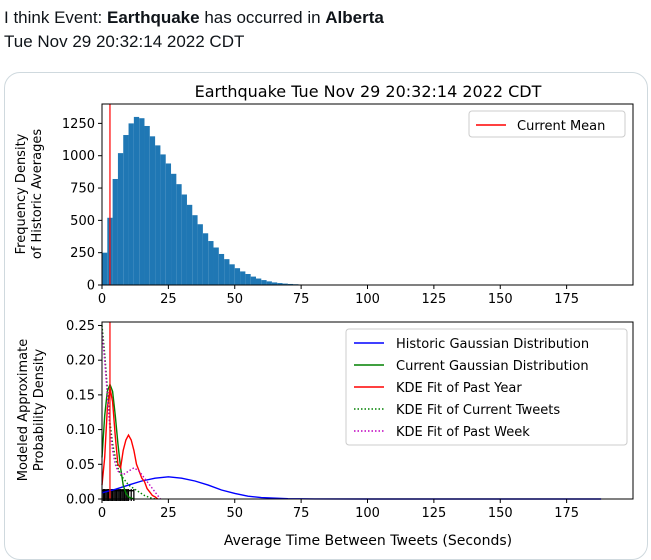 This screenshot has width=651, height=560. I want to click on legend-label-2: Current Gaussian Distribution, so click(492, 366).